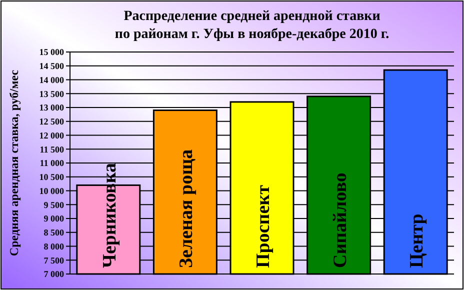  I want to click on y-tick-label: 10 000, so click(51, 191).